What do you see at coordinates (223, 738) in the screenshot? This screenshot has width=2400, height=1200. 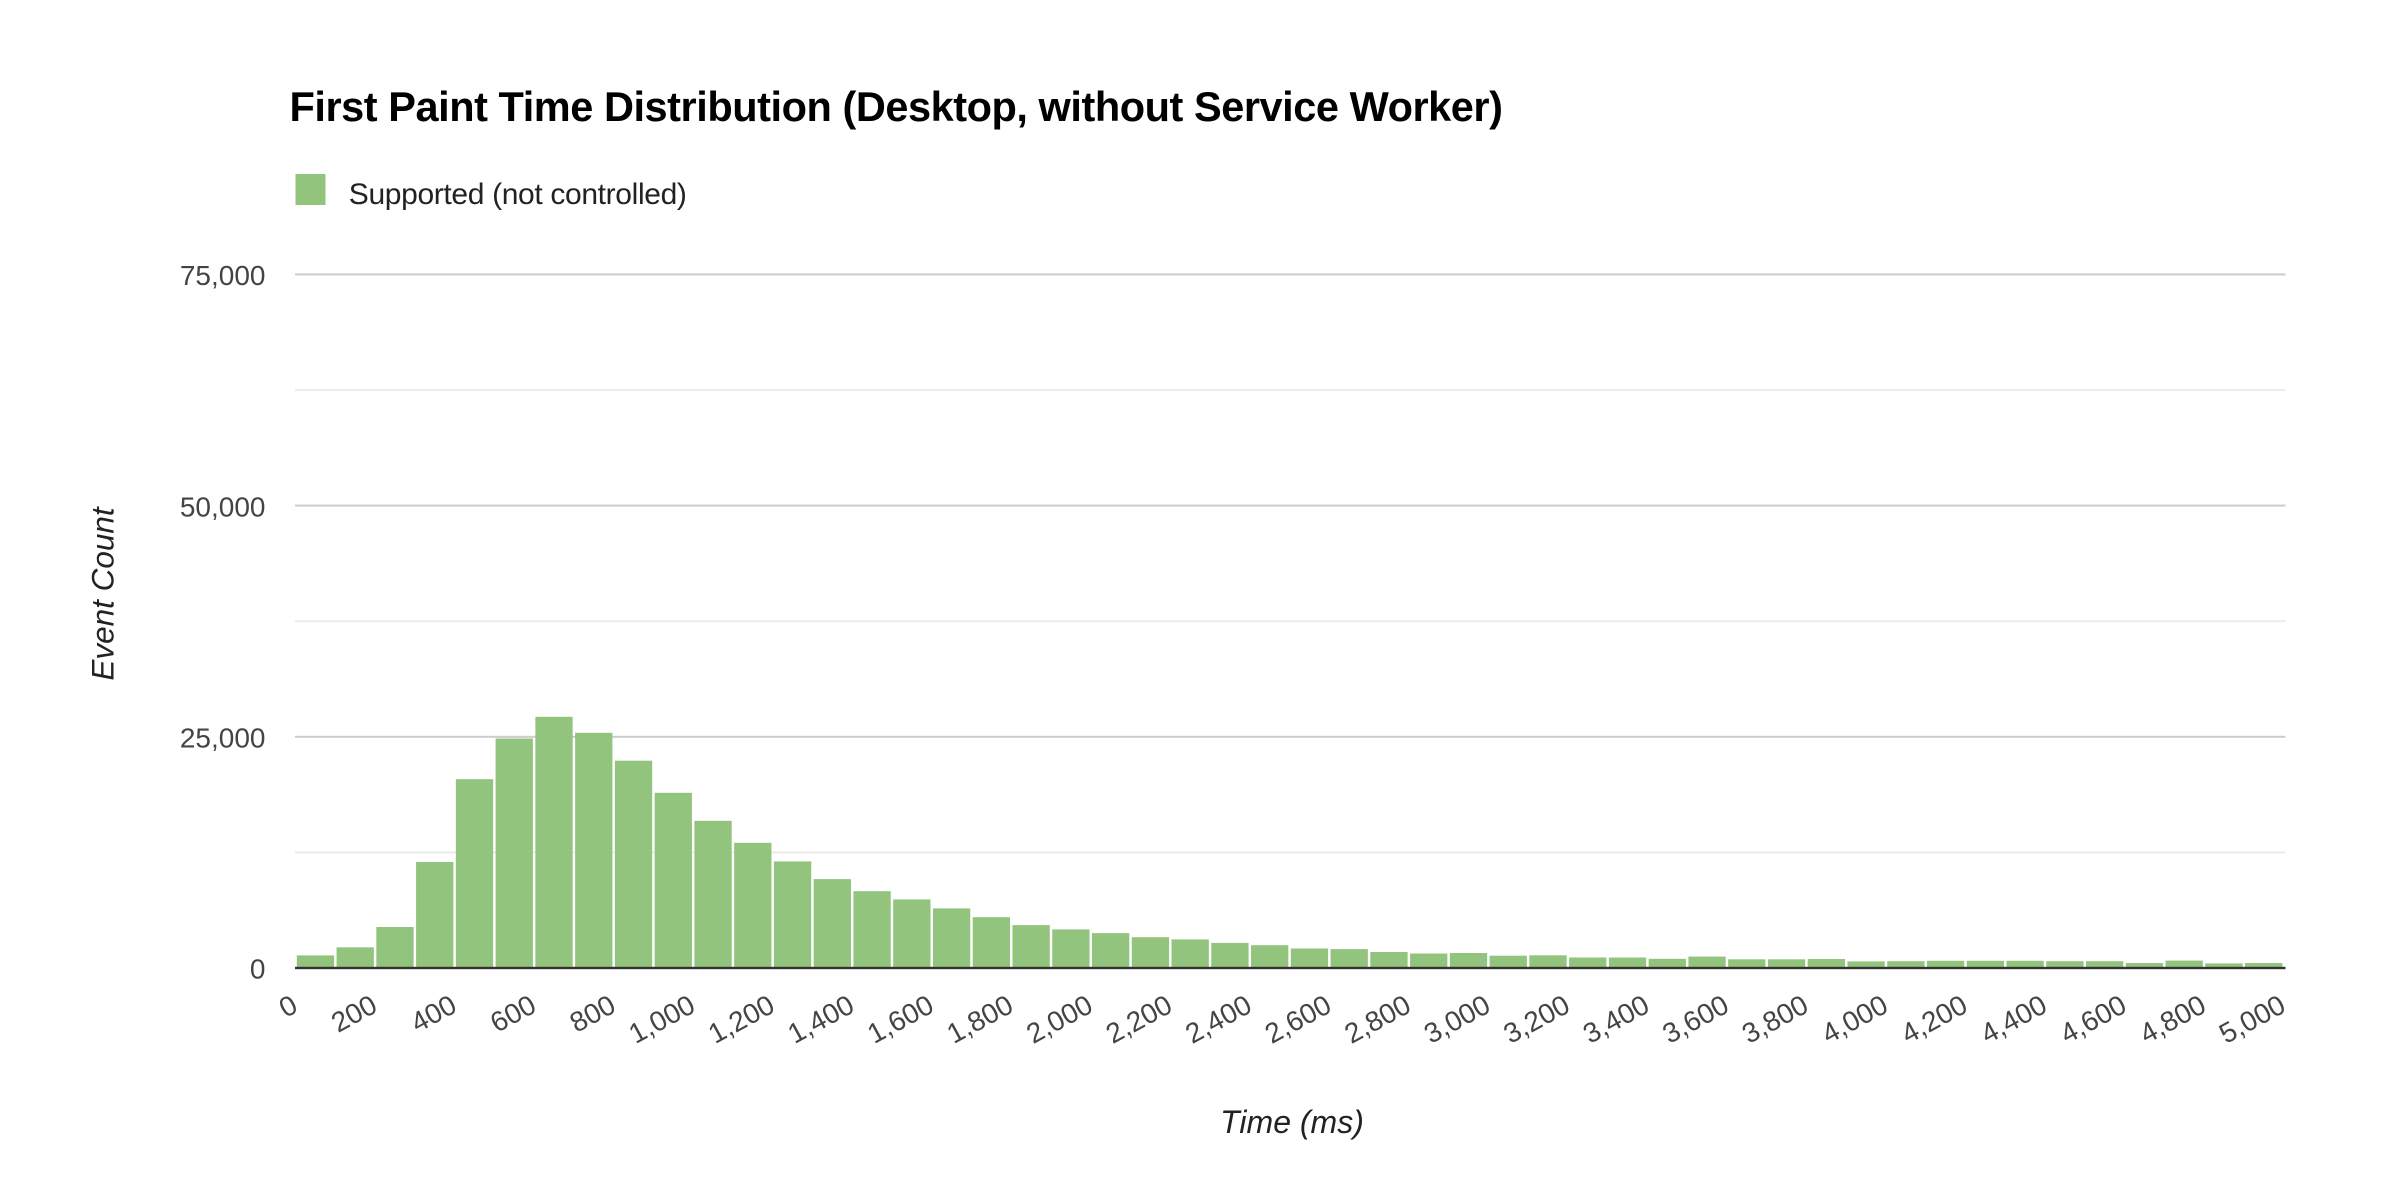 I see `svg-text: 25,000` at bounding box center [223, 738].